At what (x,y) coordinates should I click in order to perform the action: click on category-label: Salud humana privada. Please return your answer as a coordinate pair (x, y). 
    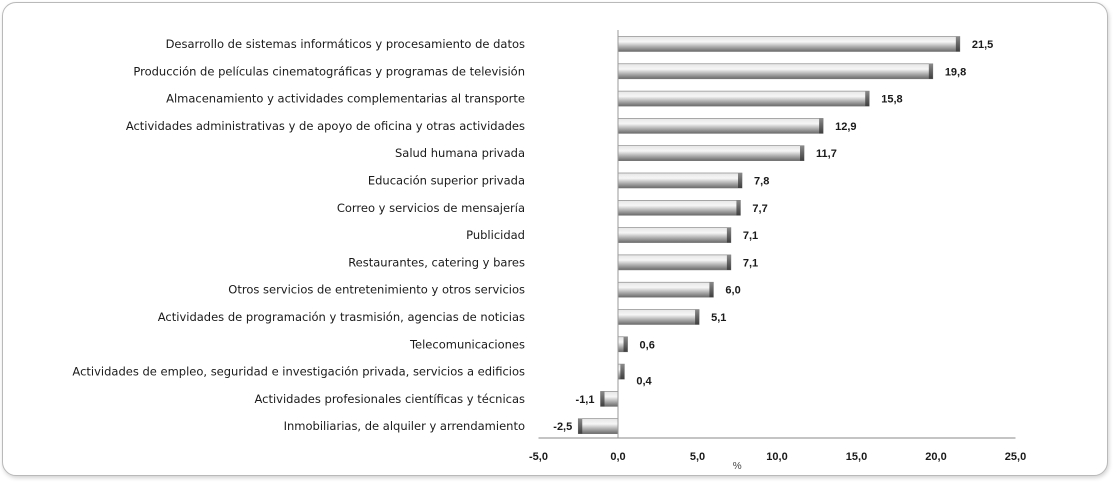
    Looking at the image, I should click on (460, 153).